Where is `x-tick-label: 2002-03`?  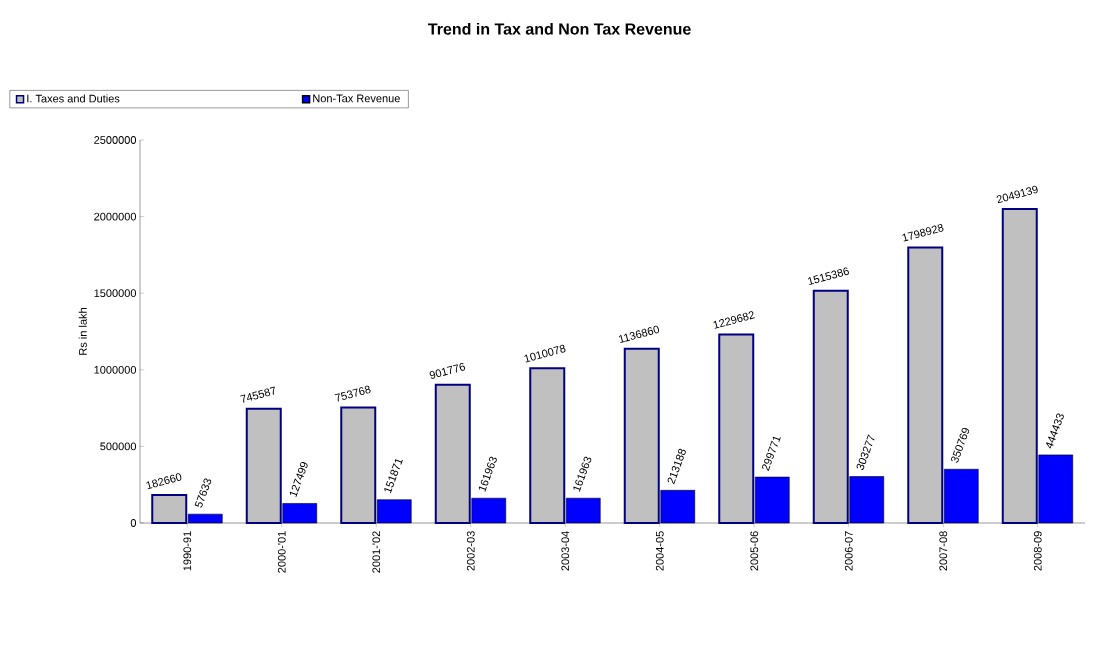 x-tick-label: 2002-03 is located at coordinates (470, 551).